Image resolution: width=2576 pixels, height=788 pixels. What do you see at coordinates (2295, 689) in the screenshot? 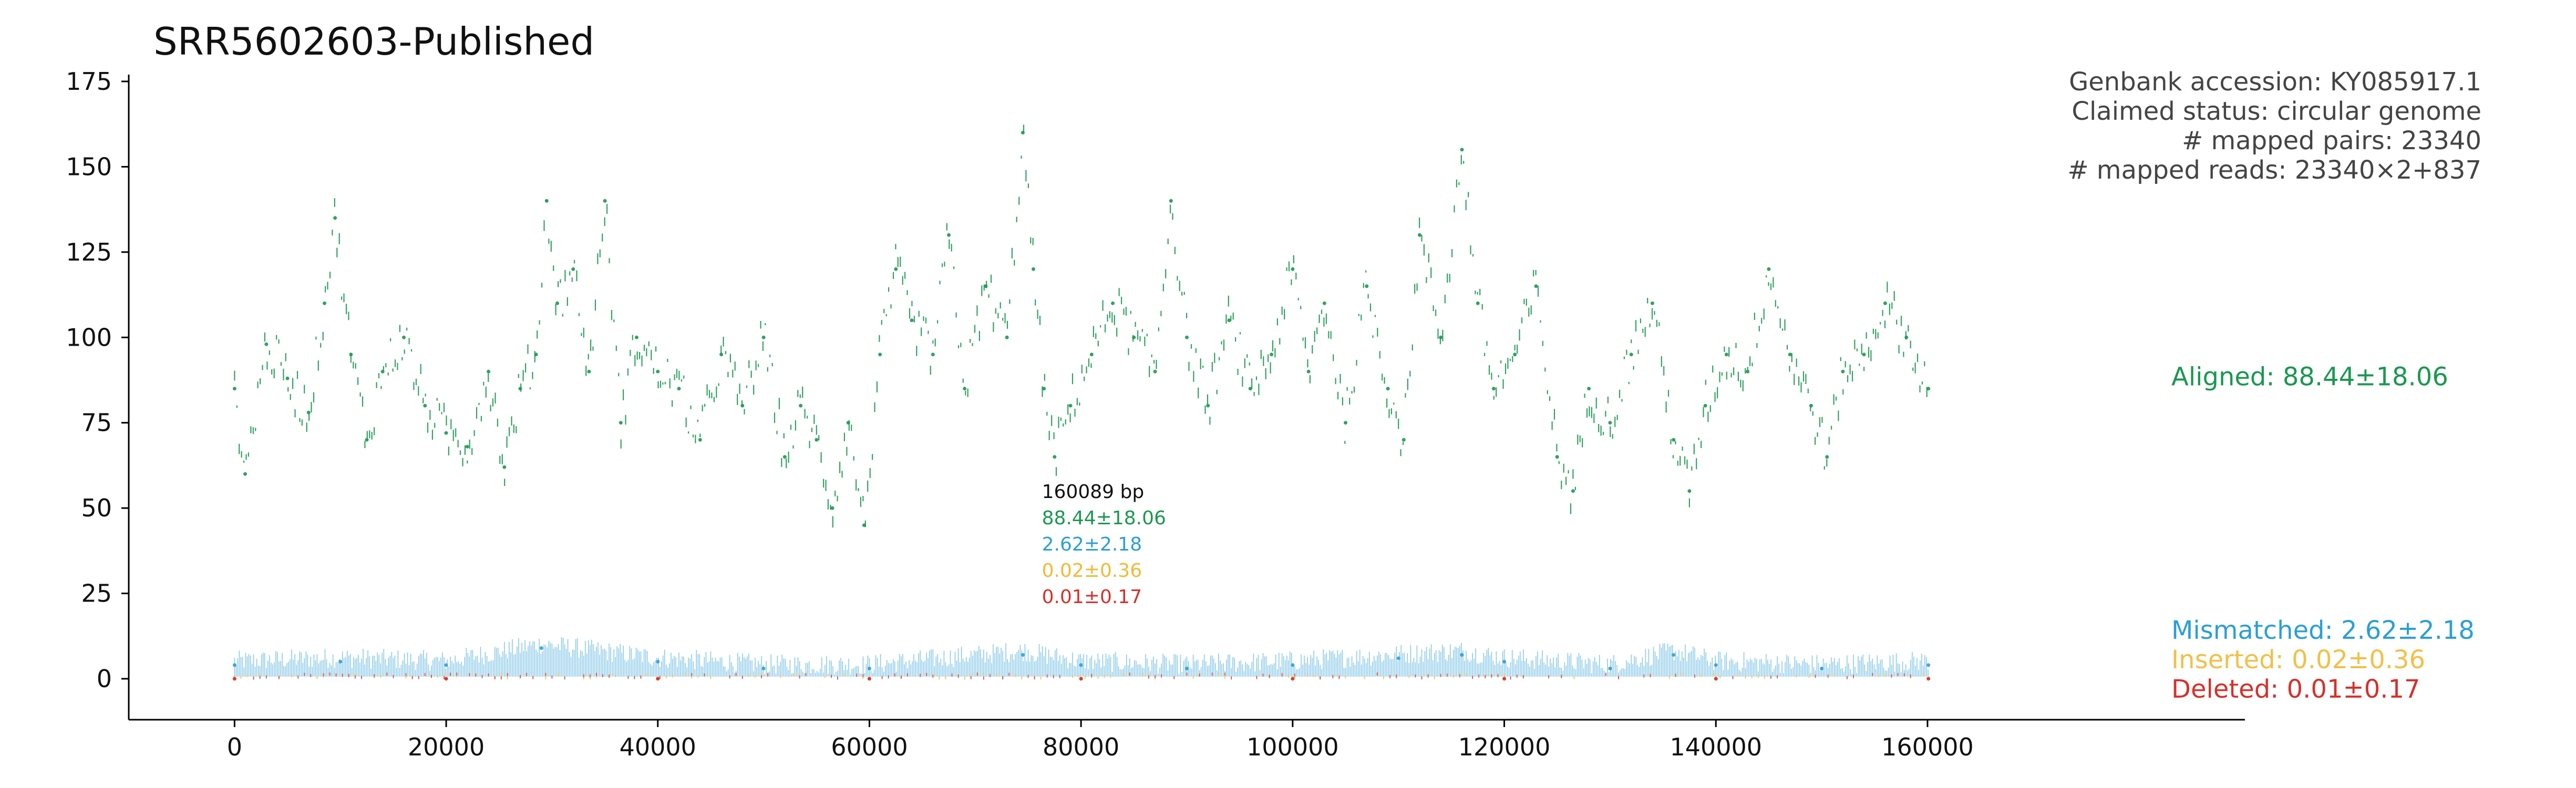
I see `legend-entry: Deleted: 0.01±0.17` at bounding box center [2295, 689].